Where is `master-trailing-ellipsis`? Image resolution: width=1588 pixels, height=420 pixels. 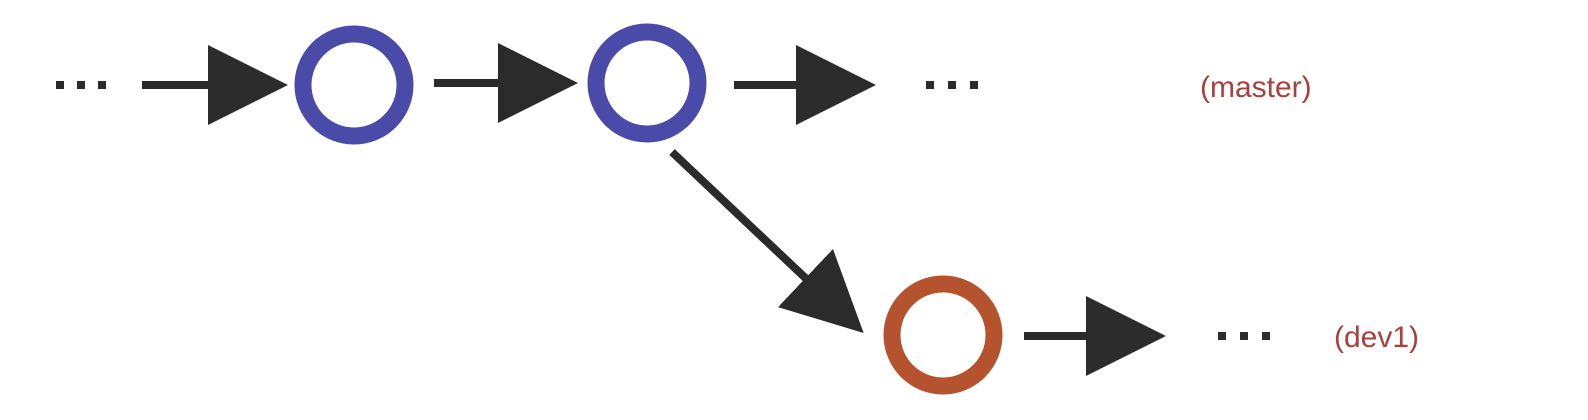 master-trailing-ellipsis is located at coordinates (952, 85).